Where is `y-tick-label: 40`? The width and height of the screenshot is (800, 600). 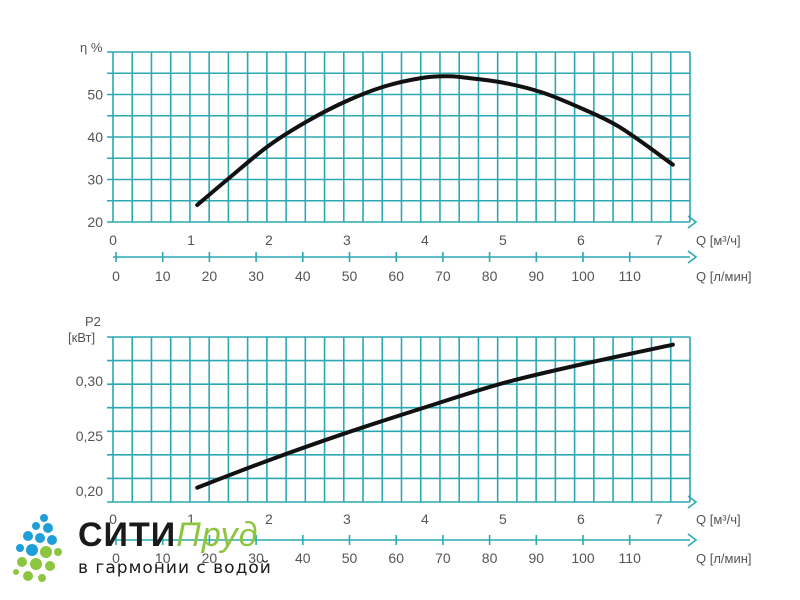 y-tick-label: 40 is located at coordinates (95, 137).